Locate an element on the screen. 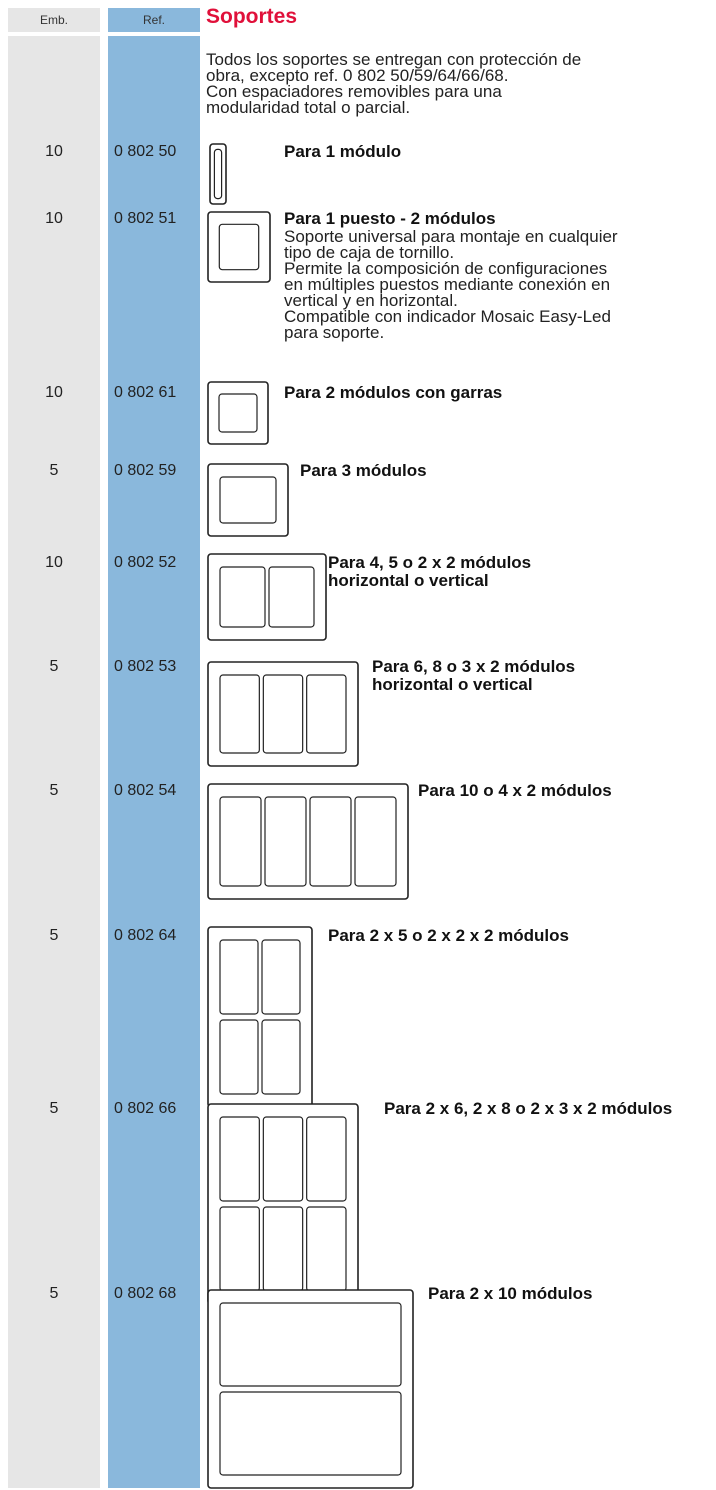 The width and height of the screenshot is (716, 1490). ref-value: 0 802 52 is located at coordinates (145, 562).